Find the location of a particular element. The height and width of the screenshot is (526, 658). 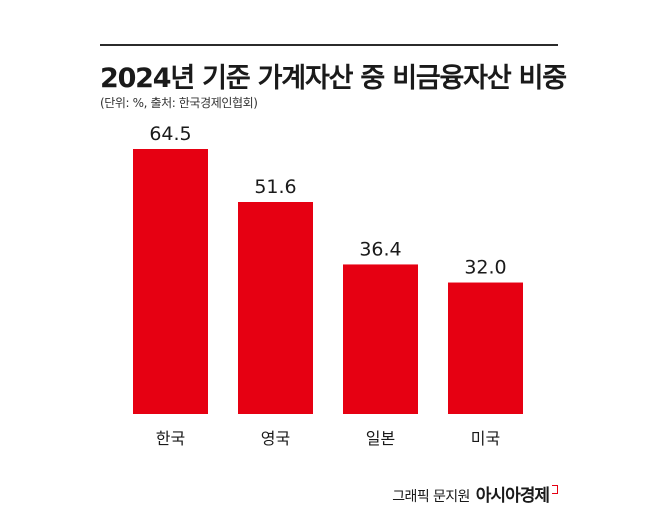

value-label: 64.5 is located at coordinates (170, 134).